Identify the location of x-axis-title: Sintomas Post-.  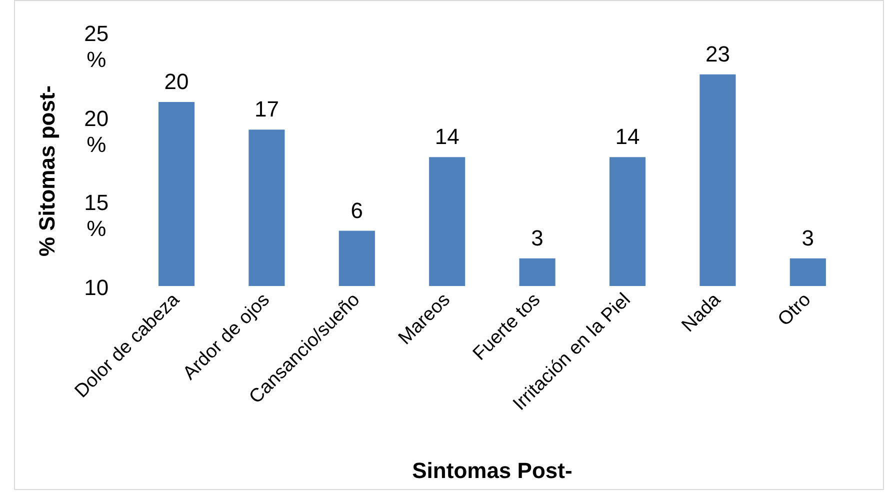
(492, 470).